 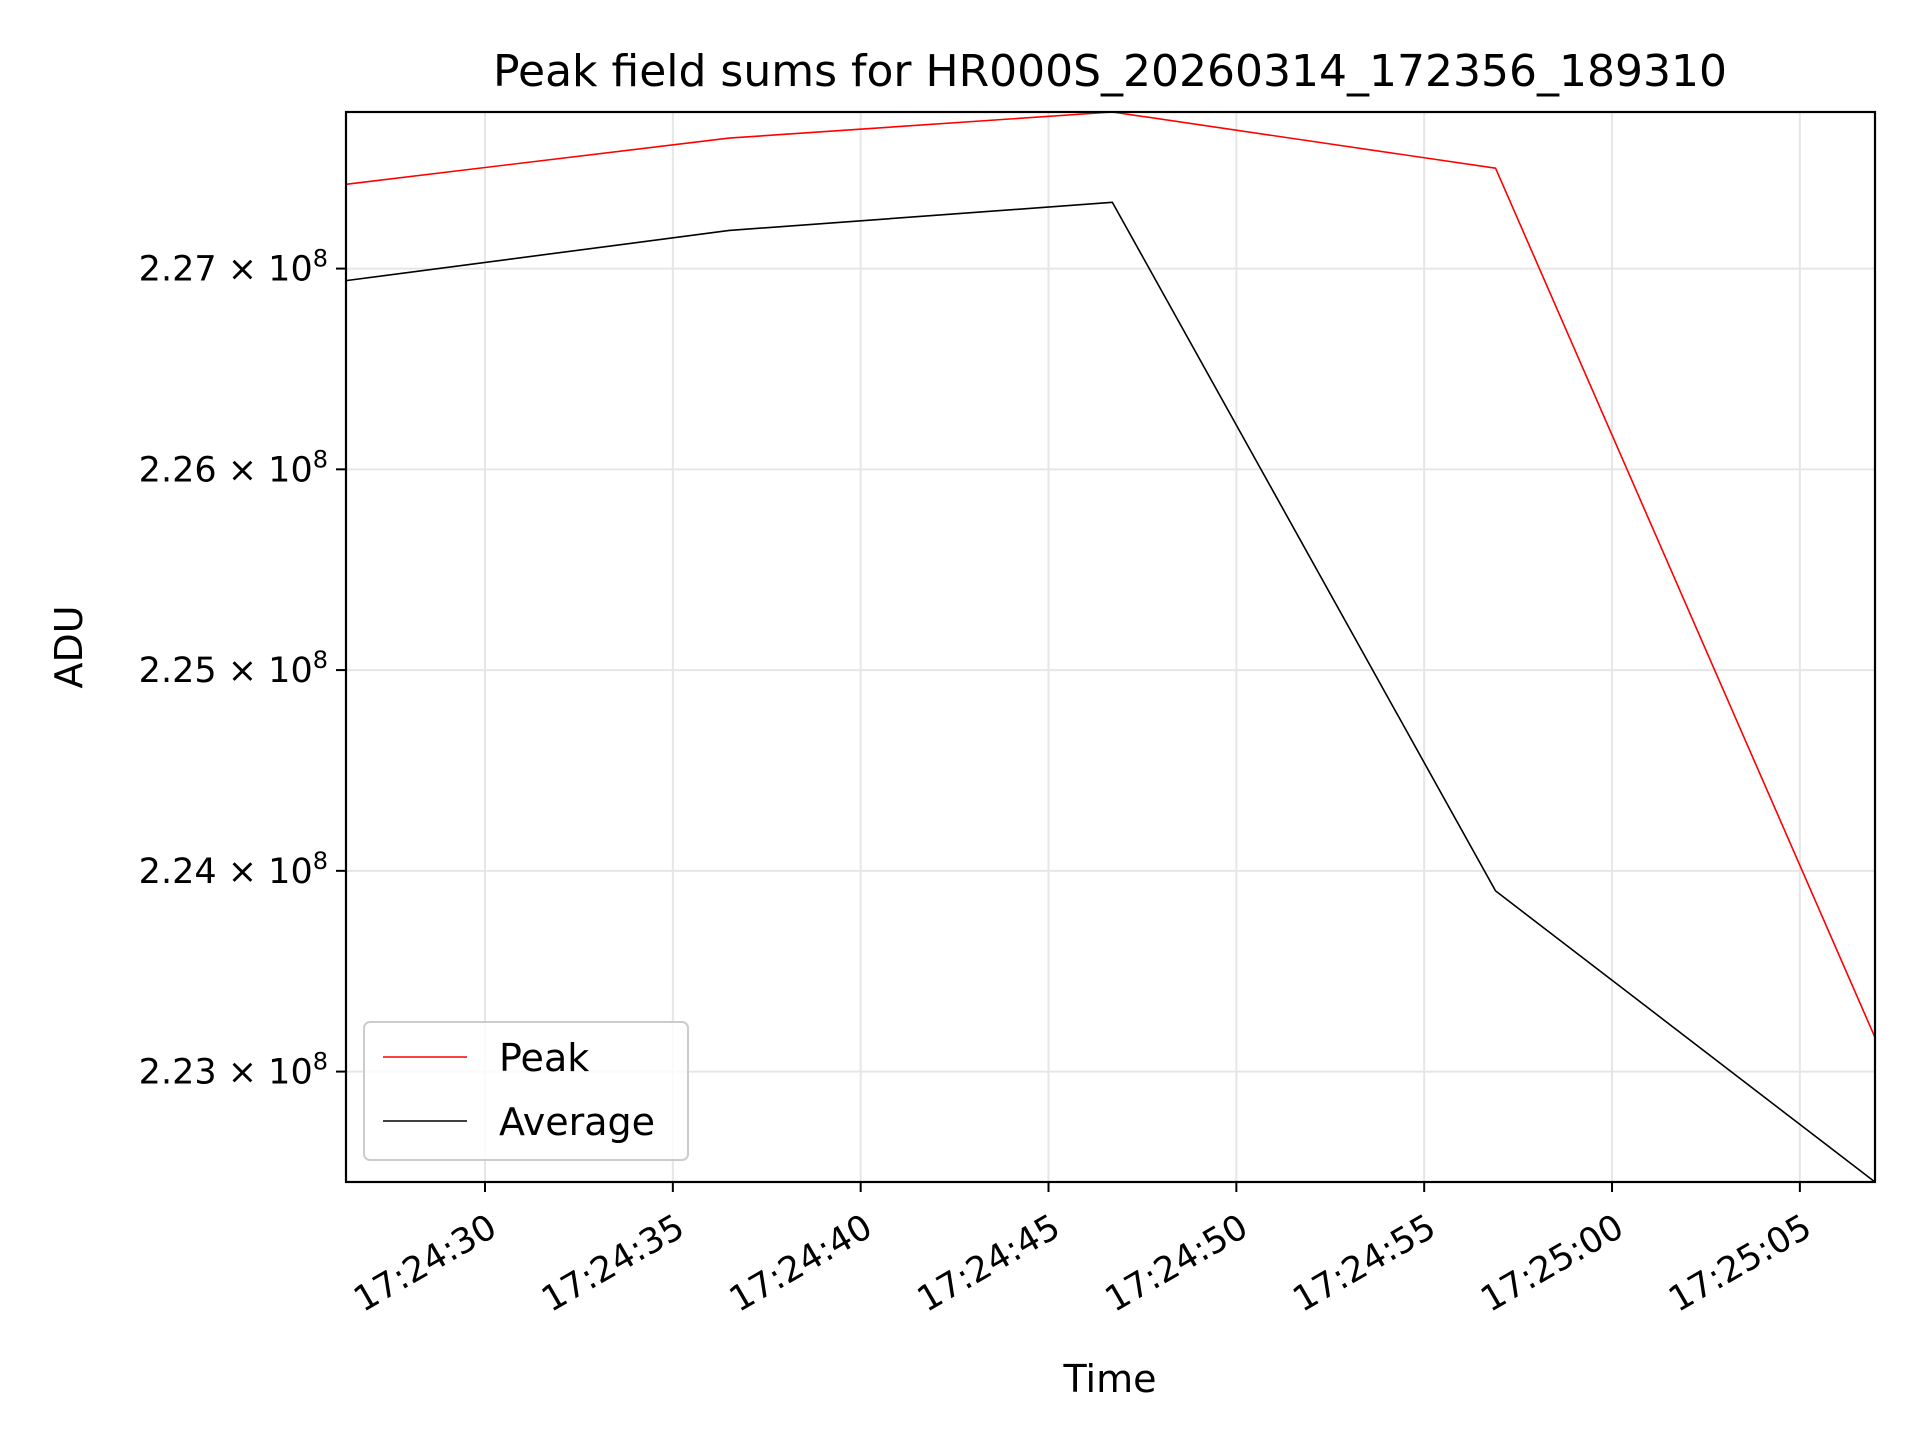 What do you see at coordinates (233, 668) in the screenshot?
I see `y-tick-label: 2.25 × 108` at bounding box center [233, 668].